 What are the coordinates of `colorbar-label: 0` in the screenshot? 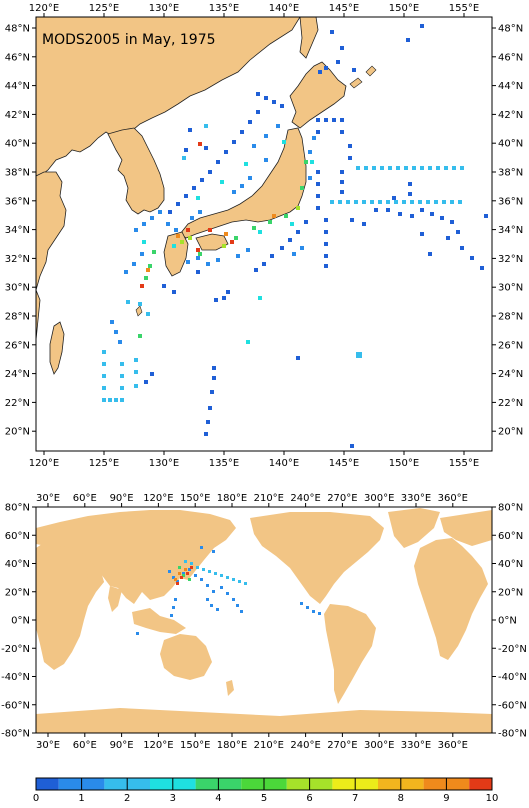 It's located at (36, 798).